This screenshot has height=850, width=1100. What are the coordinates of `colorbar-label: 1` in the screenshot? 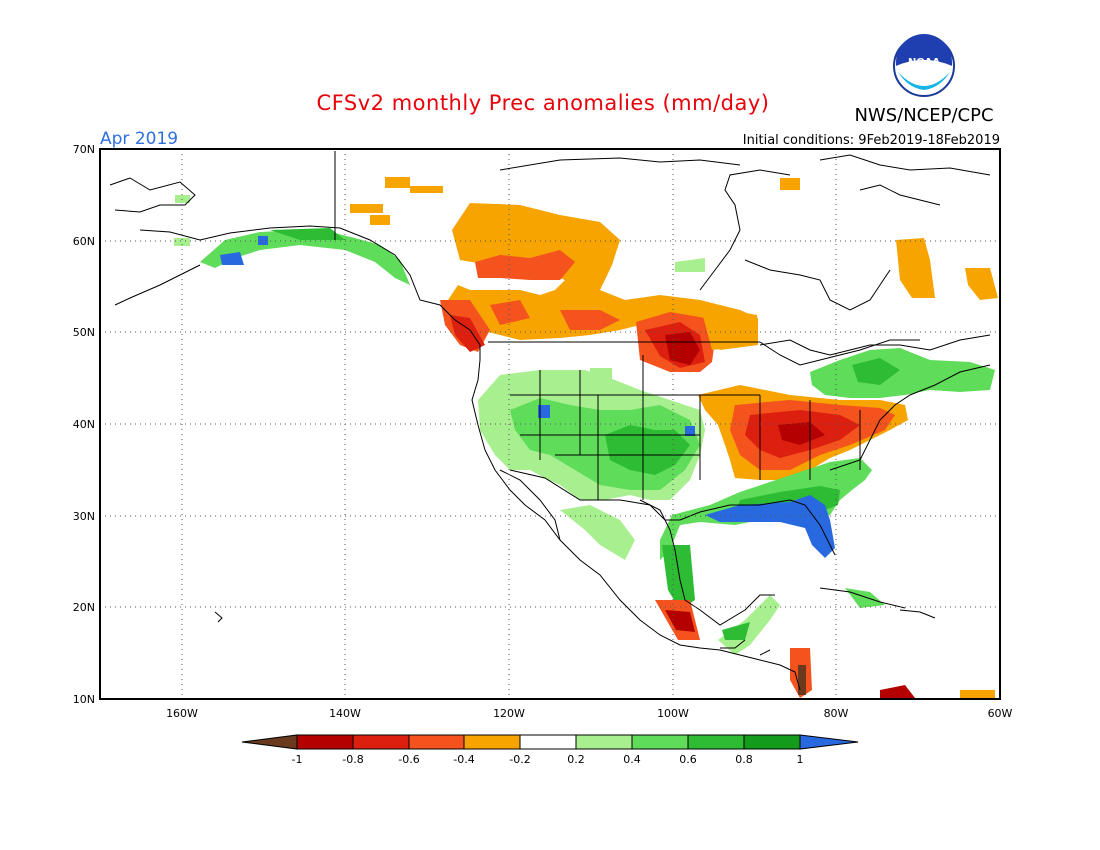 It's located at (800, 759).